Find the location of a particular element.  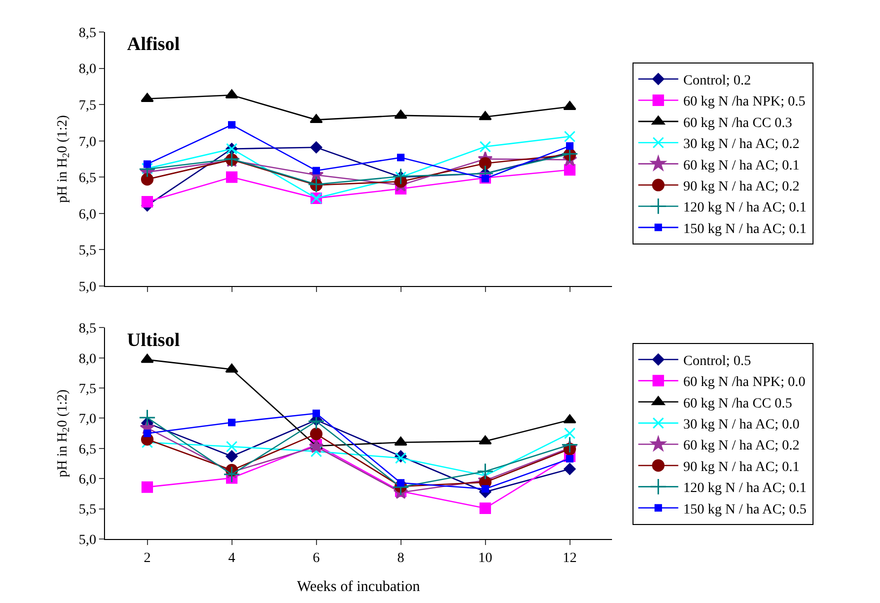

legend-label: 30 kg N / ha AC; 0.2 is located at coordinates (741, 144).